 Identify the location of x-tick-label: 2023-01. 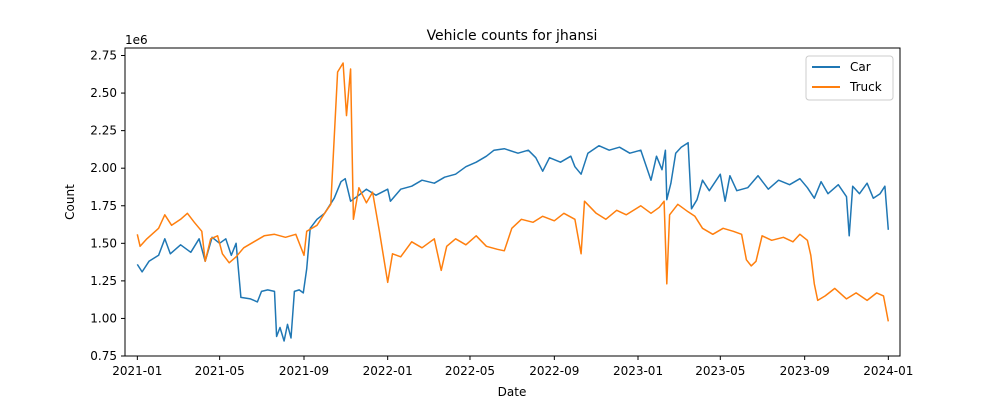
(638, 371).